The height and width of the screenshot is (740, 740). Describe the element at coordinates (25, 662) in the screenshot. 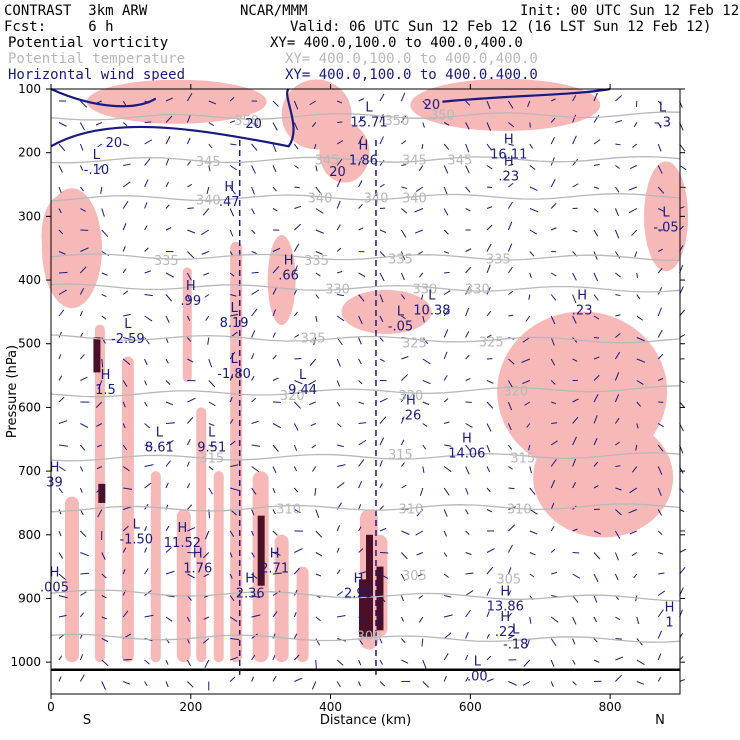

I see `y-tick-label: 1000` at that location.